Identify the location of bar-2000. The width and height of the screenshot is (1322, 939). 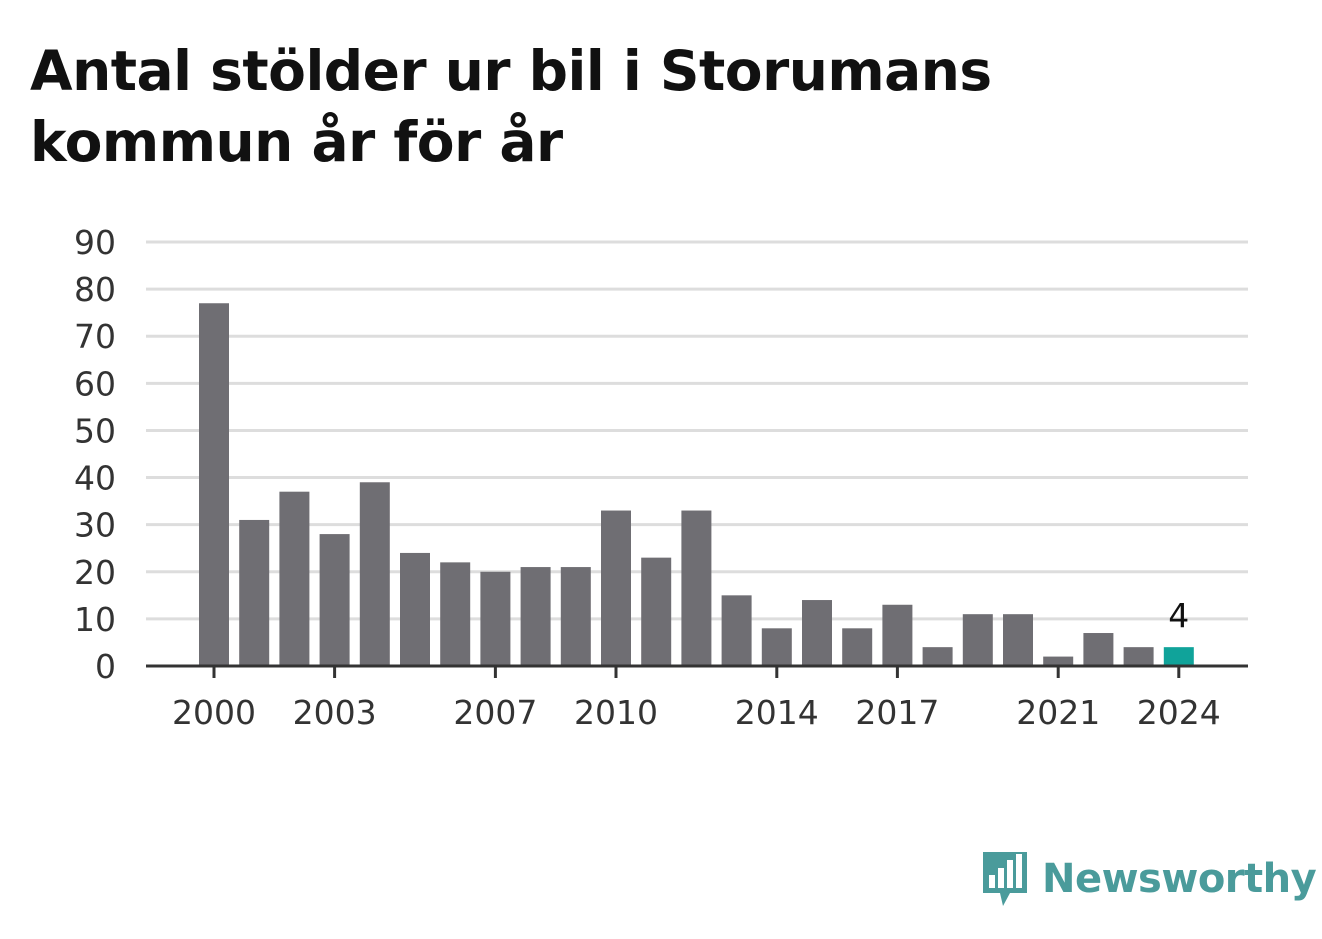
(214, 484).